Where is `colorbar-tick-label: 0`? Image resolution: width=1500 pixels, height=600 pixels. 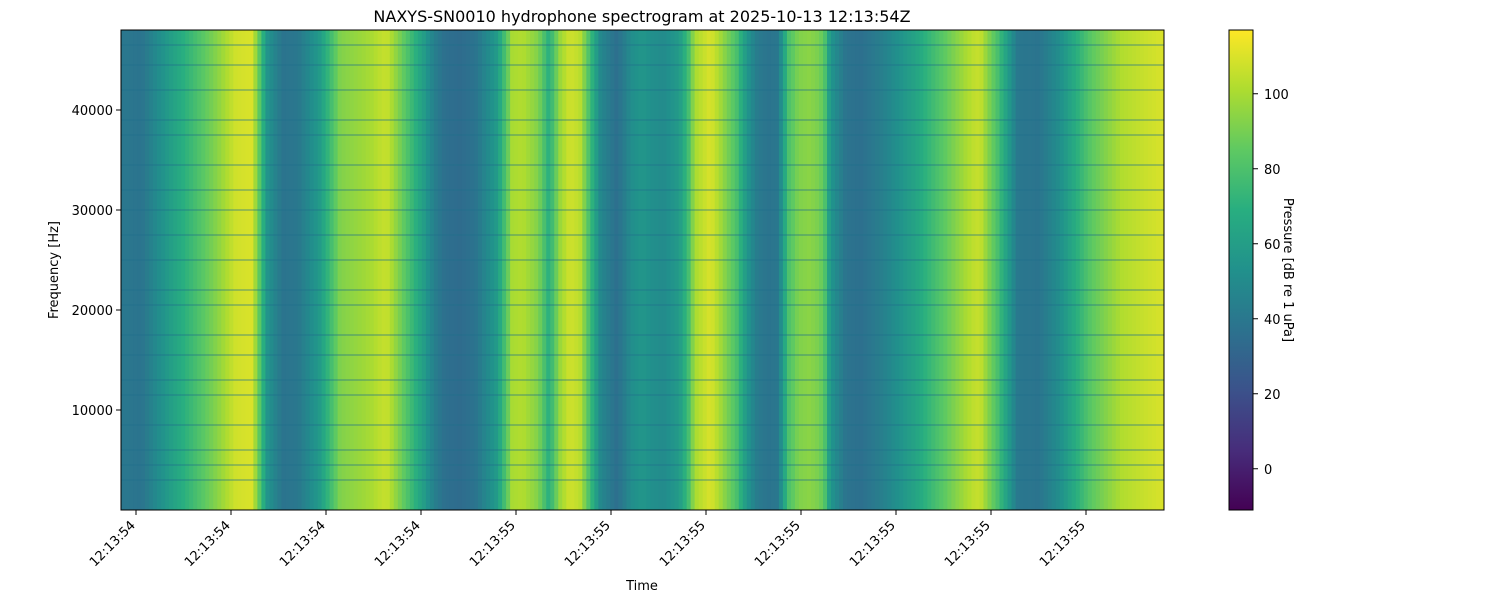
colorbar-tick-label: 0 is located at coordinates (1268, 470).